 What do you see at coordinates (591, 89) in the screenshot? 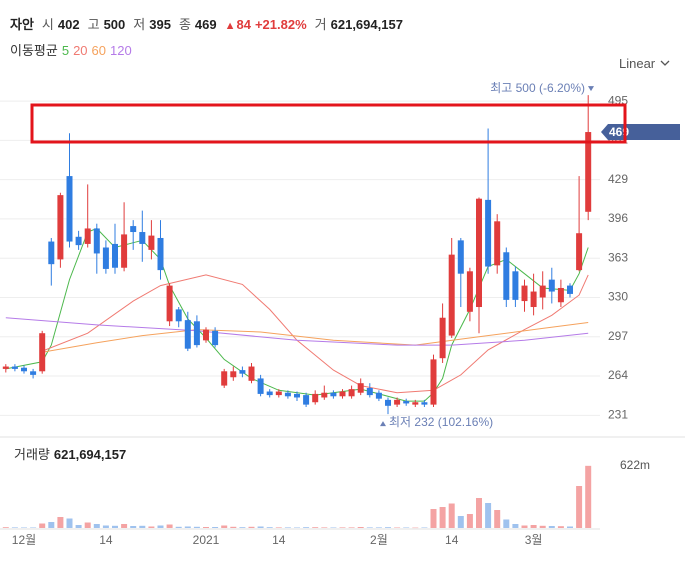
I see `high-arrow` at bounding box center [591, 89].